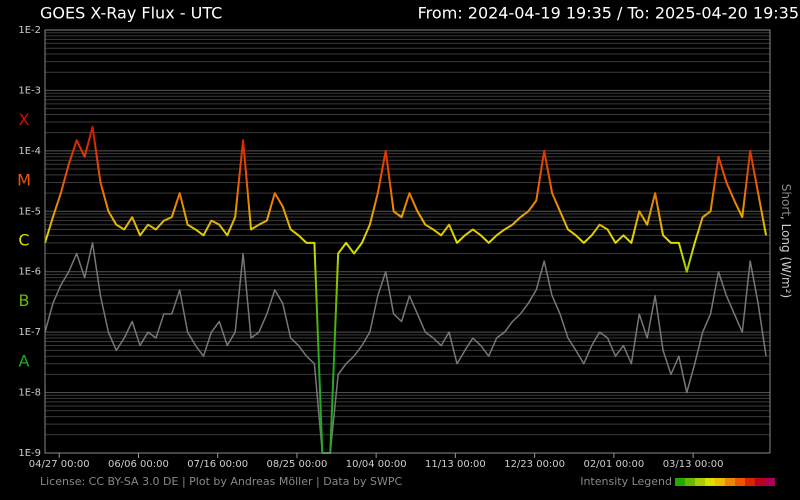 The height and width of the screenshot is (500, 800). What do you see at coordinates (29, 332) in the screenshot?
I see `y-tick-label: 1E-7` at bounding box center [29, 332].